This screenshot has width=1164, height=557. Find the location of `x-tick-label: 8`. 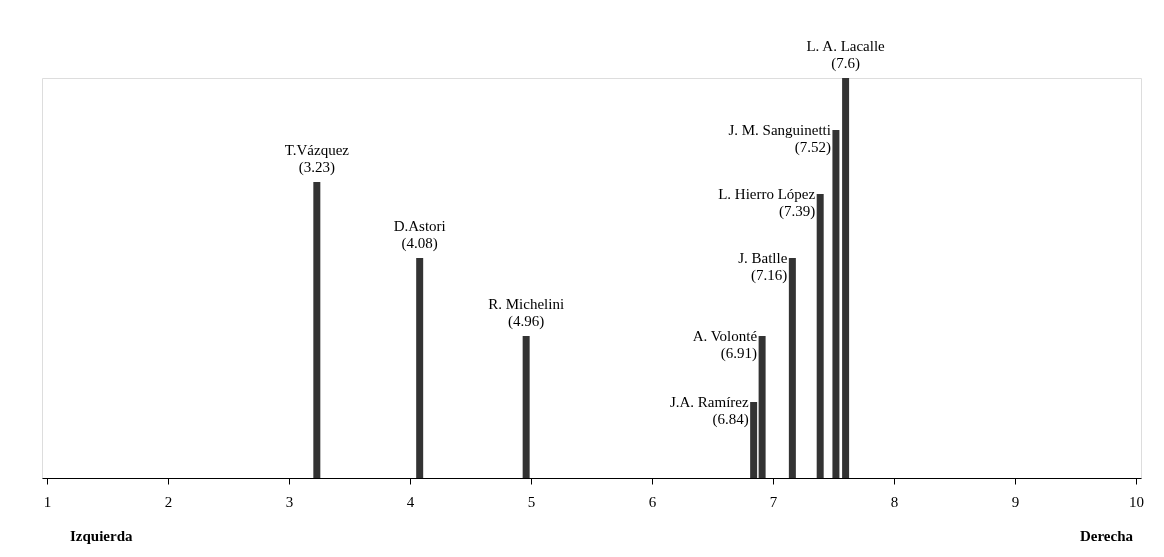

x-tick-label: 8 is located at coordinates (894, 501).